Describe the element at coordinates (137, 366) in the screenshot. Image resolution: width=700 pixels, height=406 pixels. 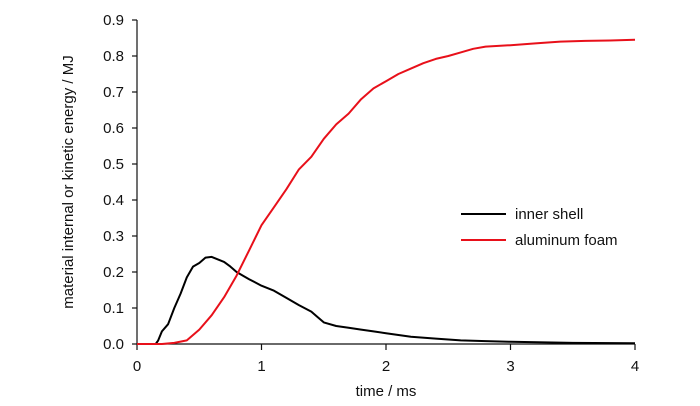
I see `x-tick-label: 0` at that location.